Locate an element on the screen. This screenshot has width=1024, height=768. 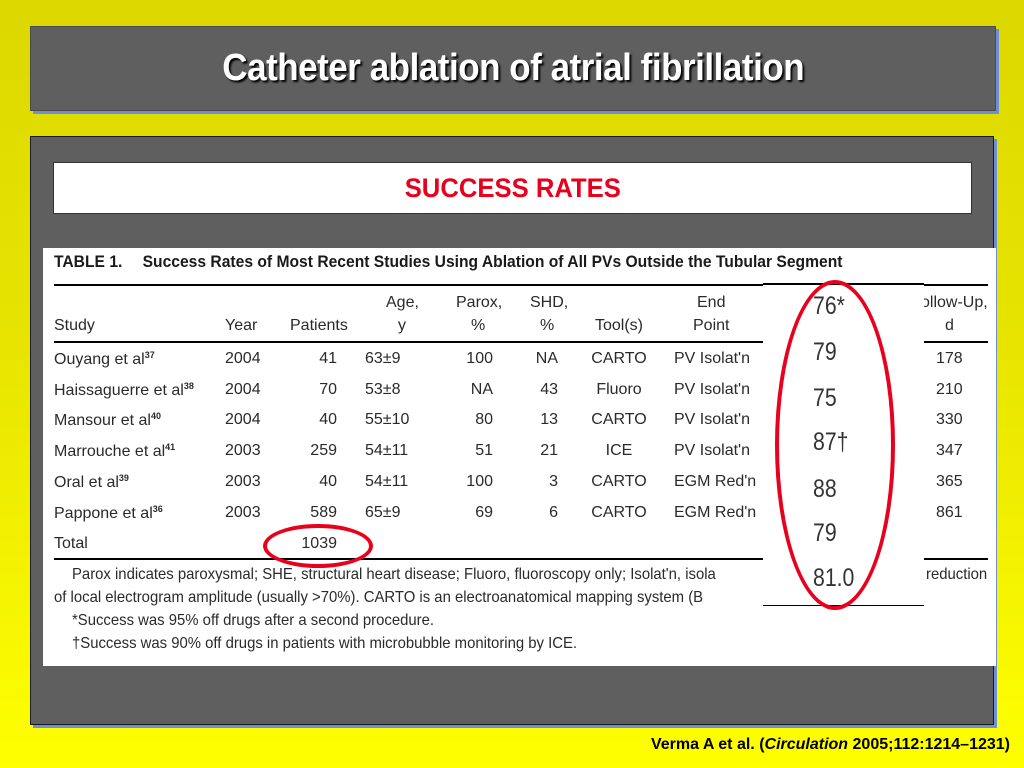
header-bottom-rule is located at coordinates (521, 342).